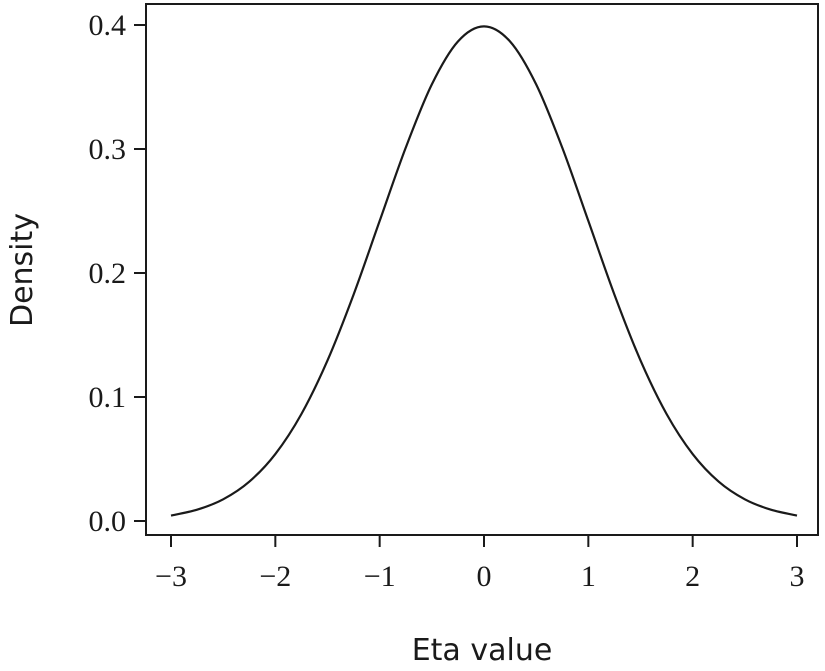  I want to click on x-tick-label: −1, so click(380, 576).